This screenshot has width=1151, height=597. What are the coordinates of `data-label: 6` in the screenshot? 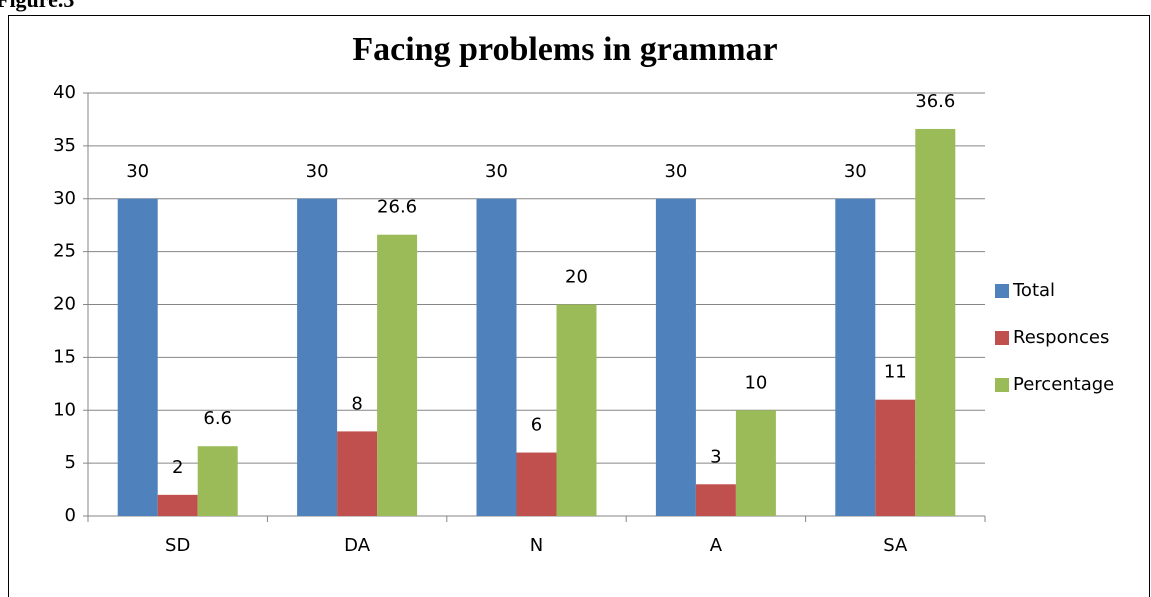 It's located at (536, 425).